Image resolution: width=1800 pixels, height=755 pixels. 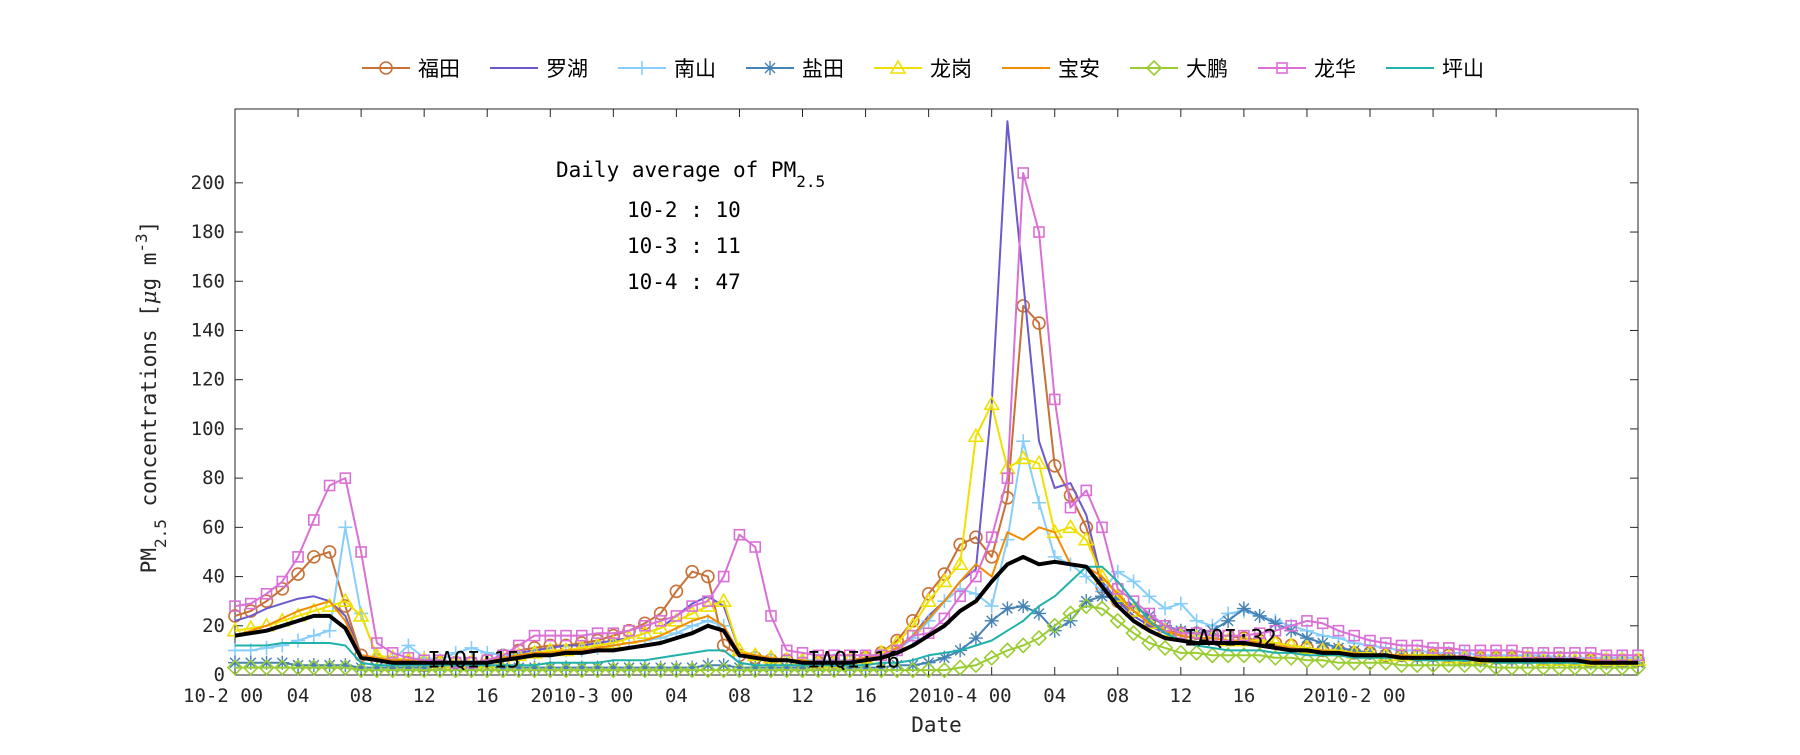 What do you see at coordinates (160, 533) in the screenshot?
I see `y-label-sub: 2.5` at bounding box center [160, 533].